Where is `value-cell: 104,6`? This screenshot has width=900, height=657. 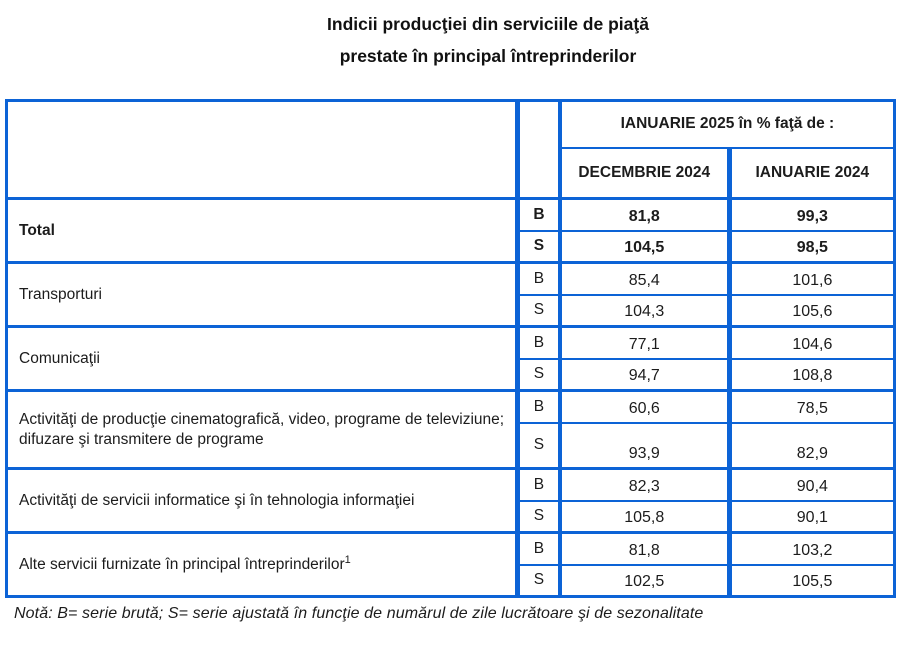
value-cell: 104,6 is located at coordinates (811, 342).